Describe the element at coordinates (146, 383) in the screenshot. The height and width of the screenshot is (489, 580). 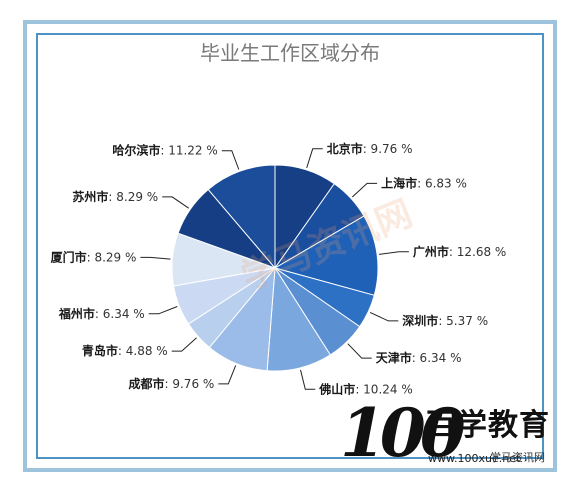
I see `slice-label-name: 成都市` at that location.